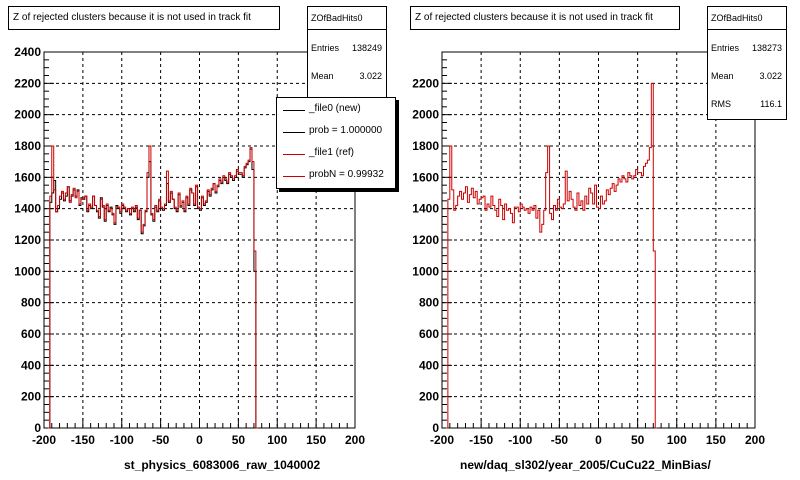  What do you see at coordinates (425, 146) in the screenshot?
I see `right-y-tick-label: 1800` at bounding box center [425, 146].